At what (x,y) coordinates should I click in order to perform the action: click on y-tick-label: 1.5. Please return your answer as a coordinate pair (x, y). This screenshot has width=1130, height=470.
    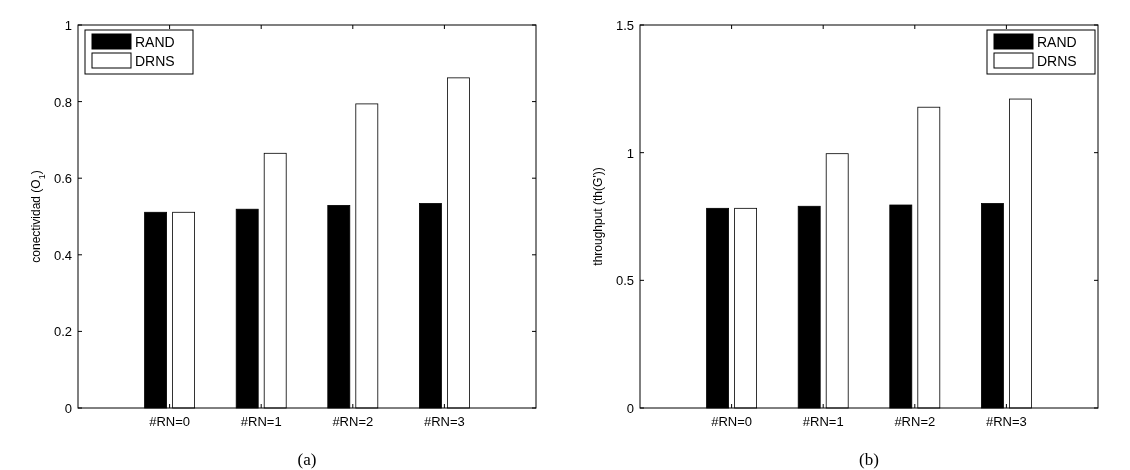
    Looking at the image, I should click on (624, 25).